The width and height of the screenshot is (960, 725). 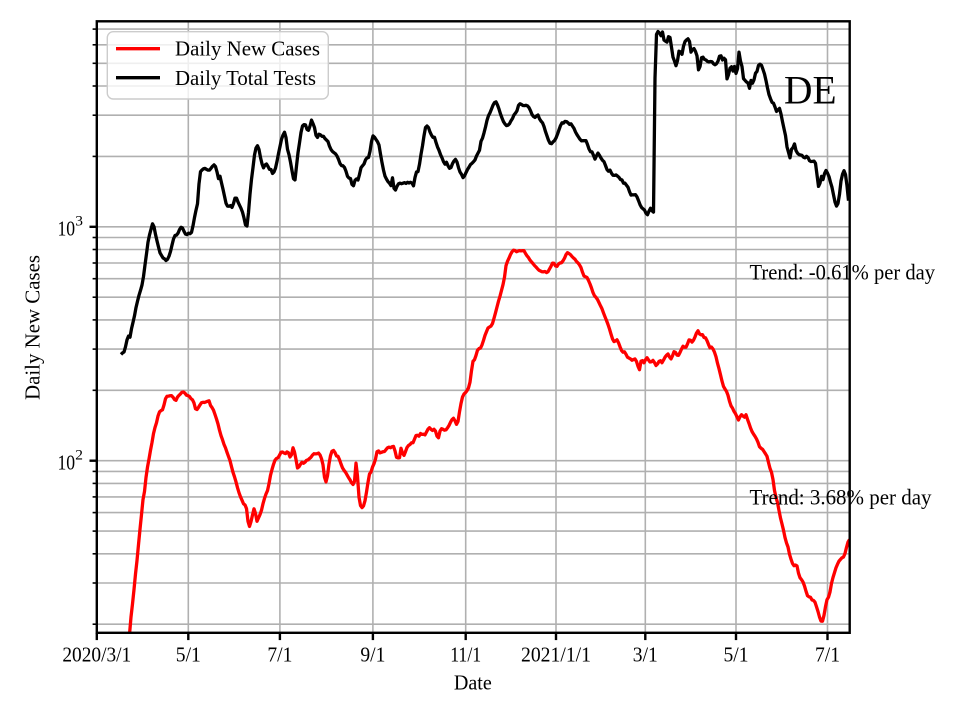 What do you see at coordinates (645, 655) in the screenshot?
I see `svg-text: 3/1` at bounding box center [645, 655].